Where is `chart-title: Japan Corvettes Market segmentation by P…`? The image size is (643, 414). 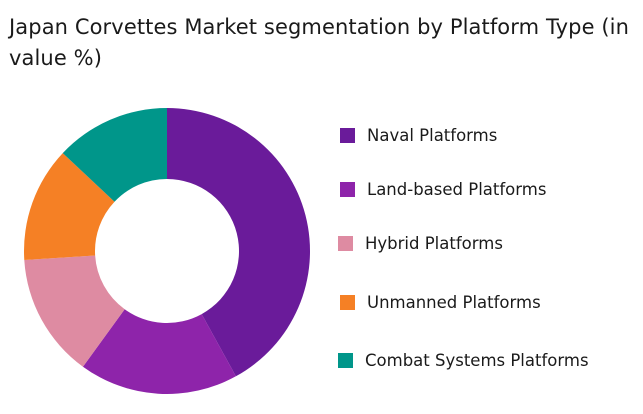 chart-title: Japan Corvettes Market segmentation by P… is located at coordinates (319, 42).